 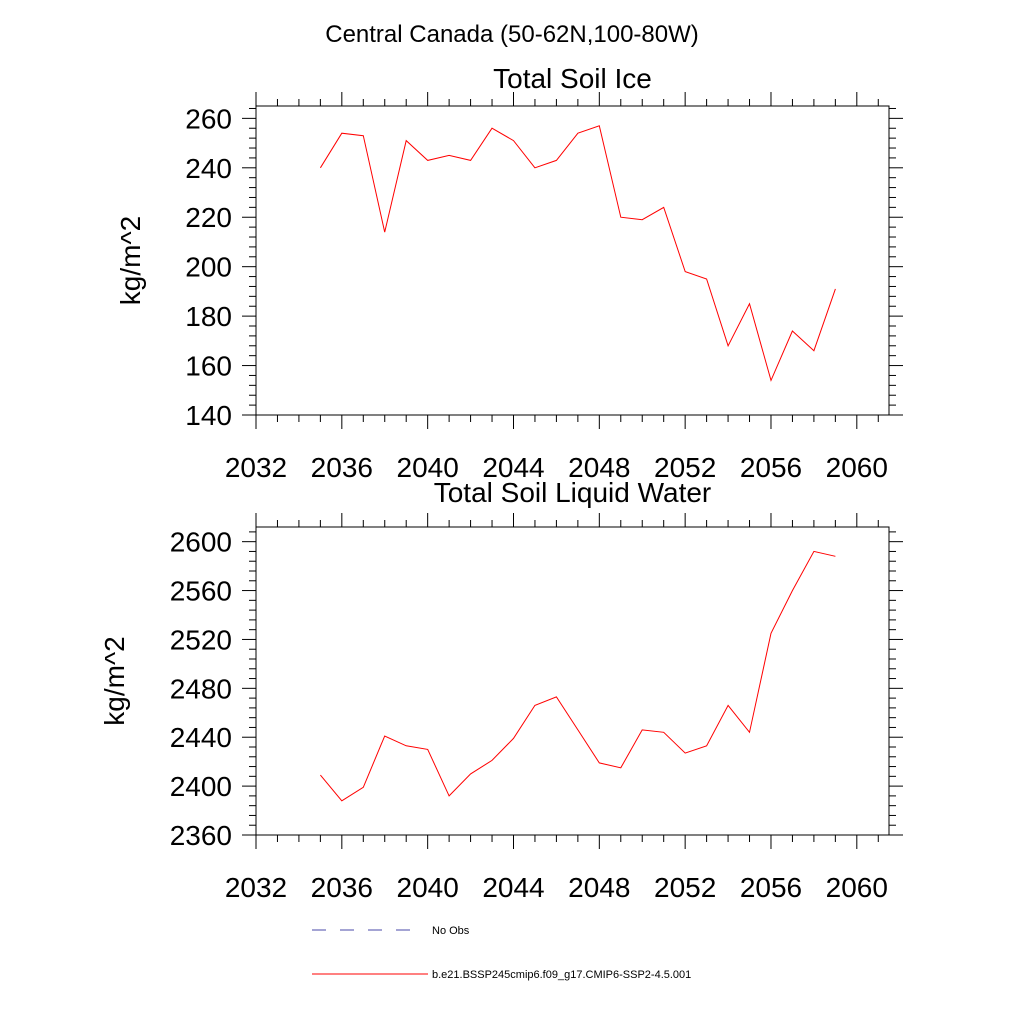 What do you see at coordinates (201, 786) in the screenshot?
I see `y-tick-label: 2400` at bounding box center [201, 786].